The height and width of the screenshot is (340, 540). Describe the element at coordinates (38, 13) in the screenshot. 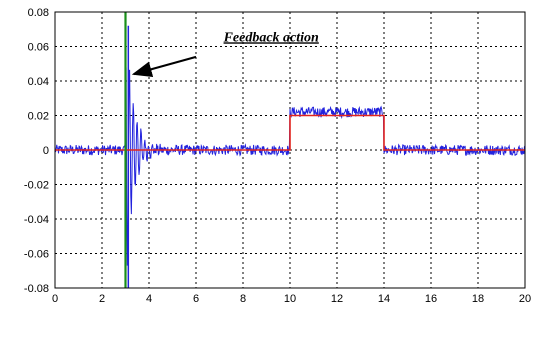

I see `y-tick-label: 0.08` at that location.